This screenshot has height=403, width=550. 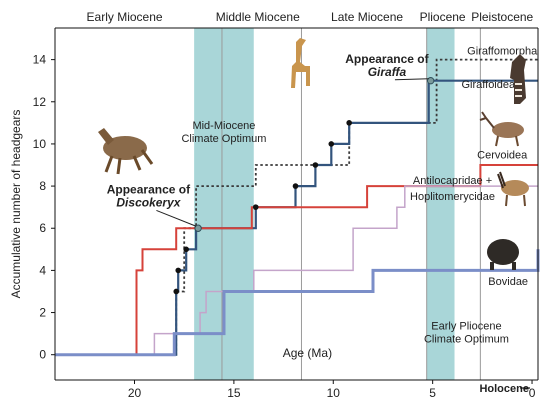 What do you see at coordinates (223, 126) in the screenshot?
I see `climate-band-label: Mid-Miocene` at bounding box center [223, 126].